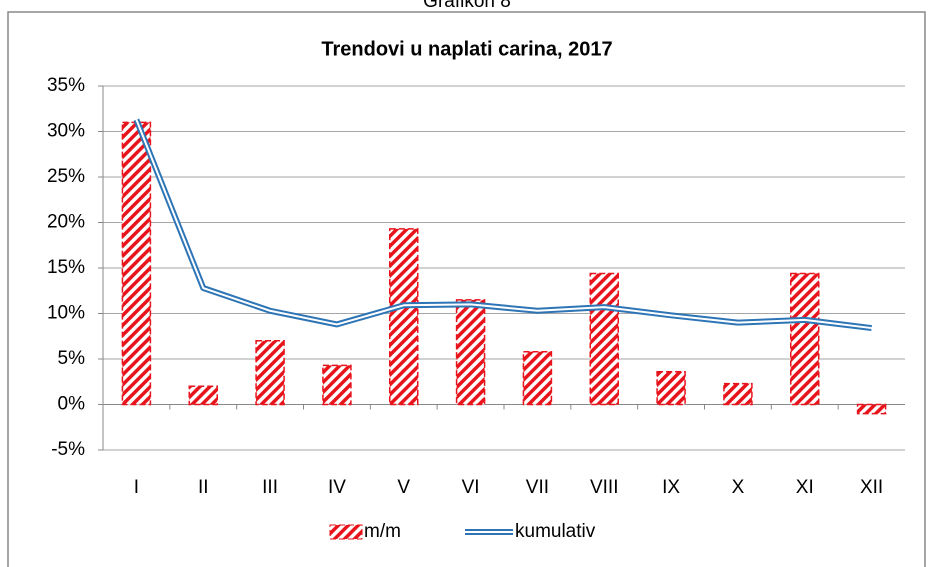 This screenshot has height=567, width=934. What do you see at coordinates (382, 531) in the screenshot?
I see `legend-label: m/m` at bounding box center [382, 531].